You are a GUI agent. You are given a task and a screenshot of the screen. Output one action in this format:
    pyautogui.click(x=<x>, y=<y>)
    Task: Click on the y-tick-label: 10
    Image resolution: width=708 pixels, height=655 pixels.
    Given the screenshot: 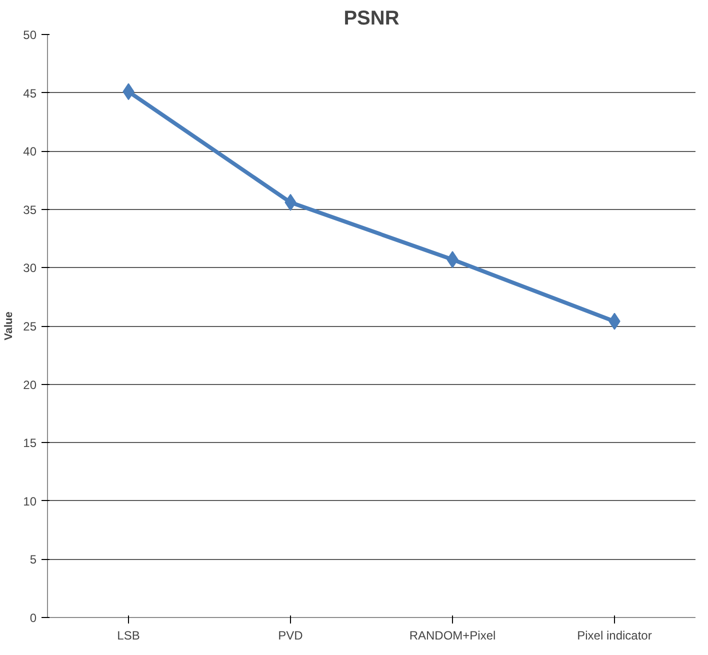 What is the action you would take?
    pyautogui.click(x=30, y=501)
    